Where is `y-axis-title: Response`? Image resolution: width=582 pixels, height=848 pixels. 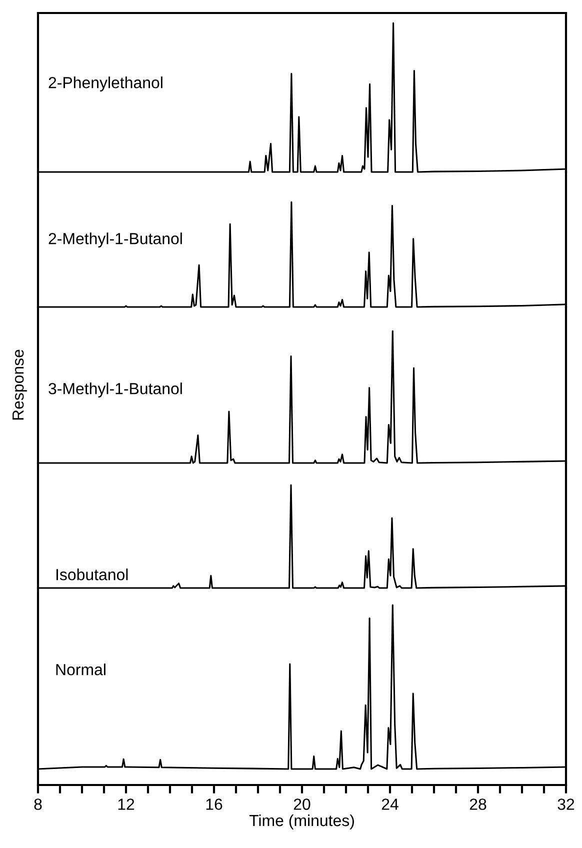
y-axis-title: Response is located at coordinates (19, 385).